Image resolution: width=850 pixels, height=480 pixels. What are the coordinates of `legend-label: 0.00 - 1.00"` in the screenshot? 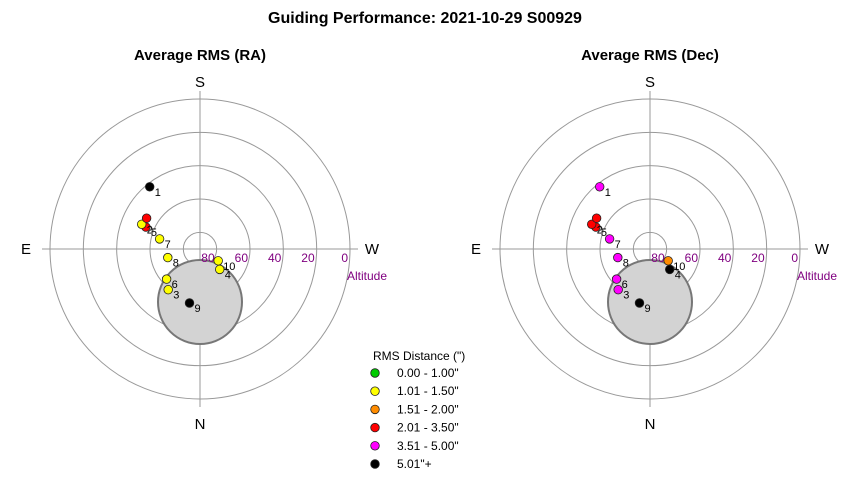 It's located at (428, 373).